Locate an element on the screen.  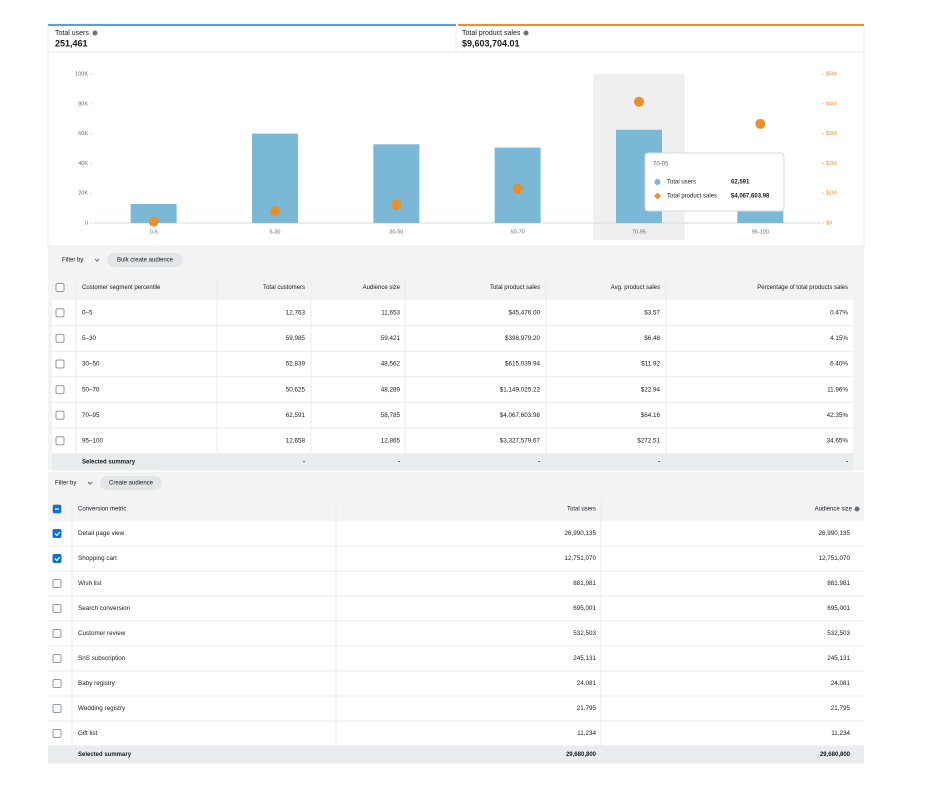
tab-label: Total product sales is located at coordinates (491, 33).